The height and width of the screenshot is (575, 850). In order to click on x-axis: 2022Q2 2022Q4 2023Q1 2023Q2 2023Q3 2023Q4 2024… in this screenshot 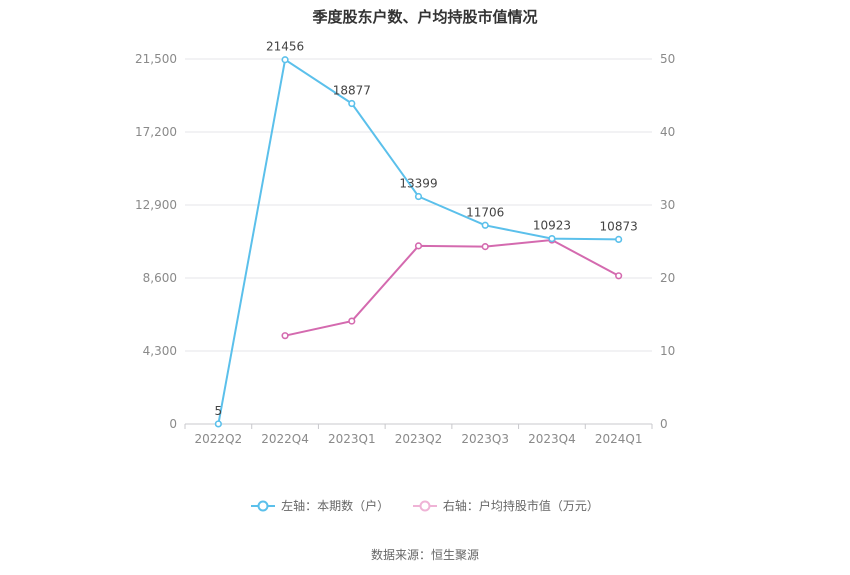, I will do `click(418, 434)`.